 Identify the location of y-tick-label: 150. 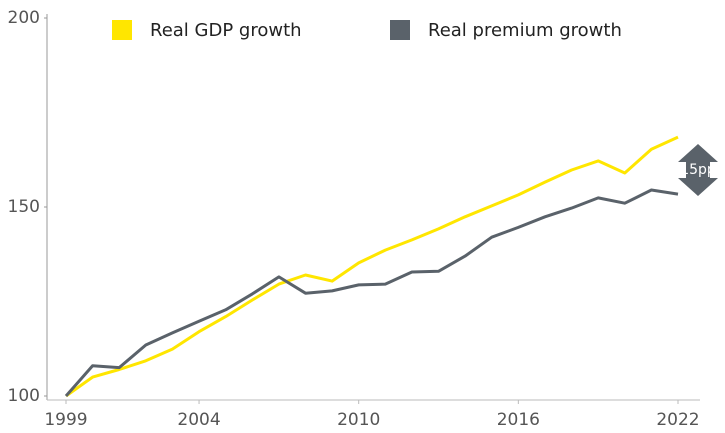
(24, 207).